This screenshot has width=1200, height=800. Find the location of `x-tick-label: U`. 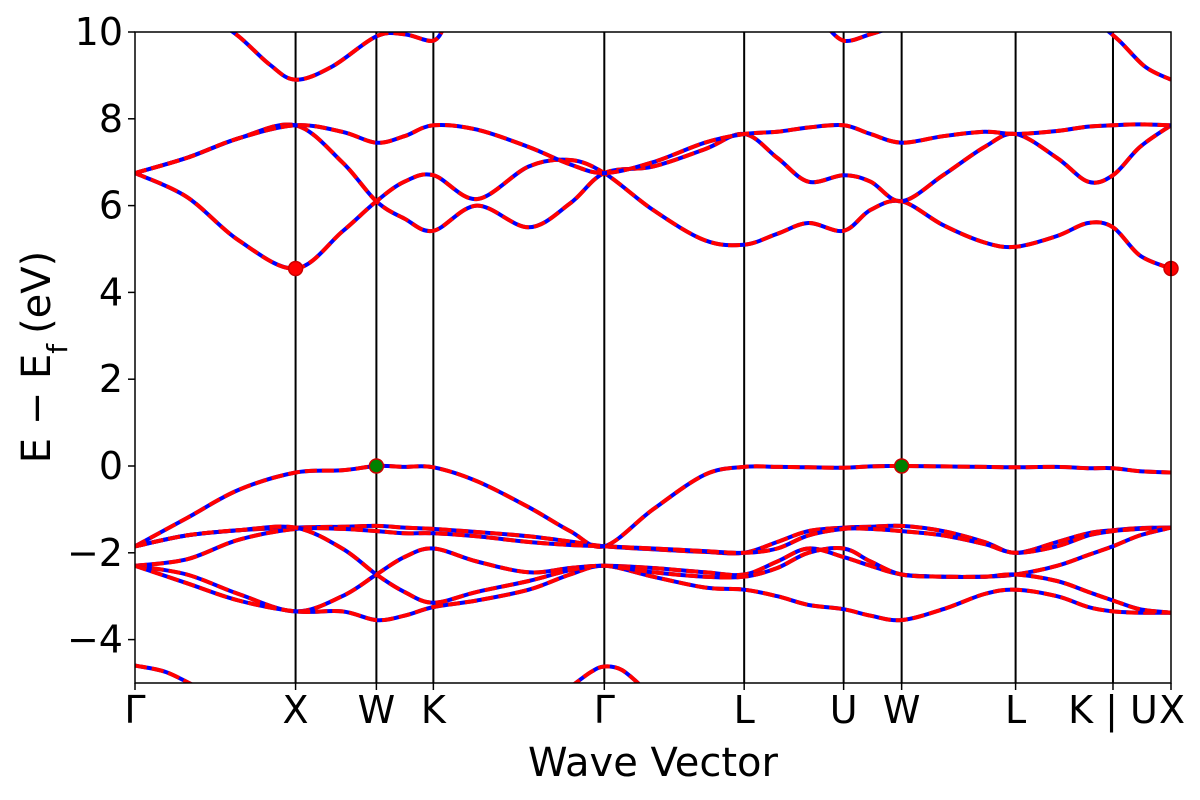

x-tick-label: U is located at coordinates (844, 710).